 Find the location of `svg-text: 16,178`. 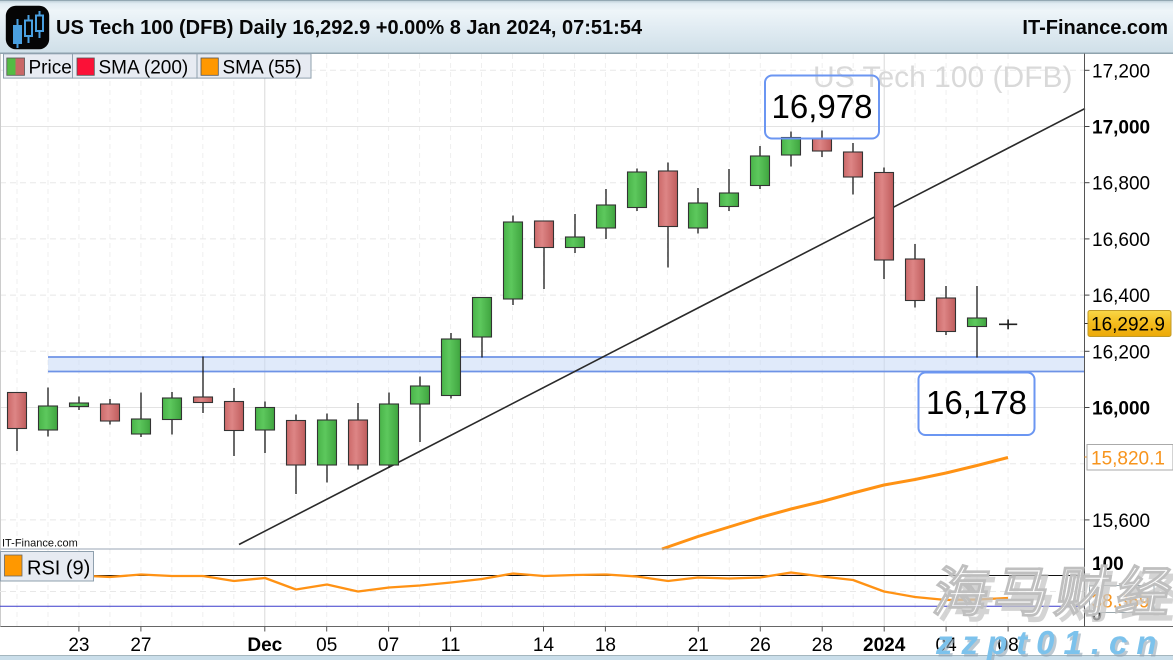

svg-text: 16,178 is located at coordinates (976, 402).